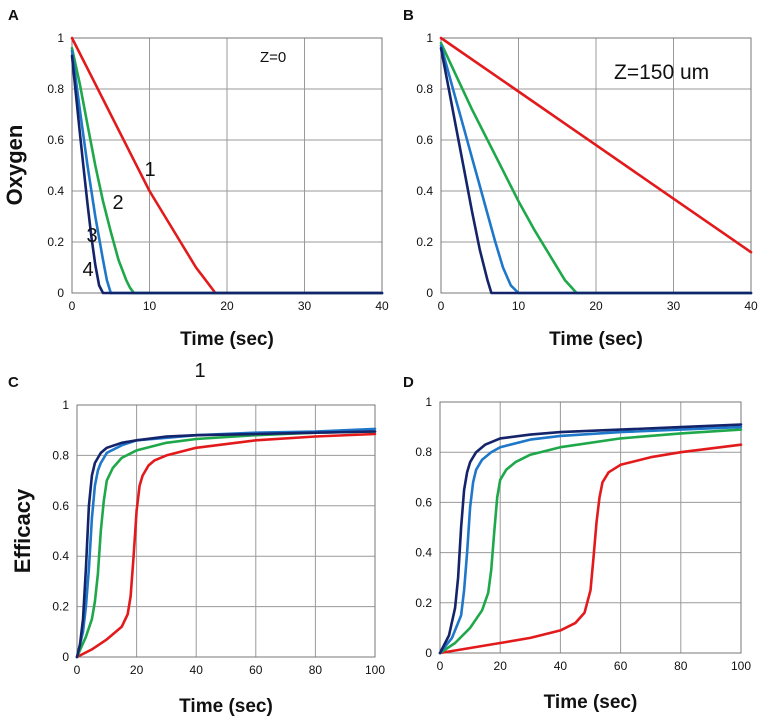 This screenshot has width=765, height=723. Describe the element at coordinates (13, 15) in the screenshot. I see `panel-letter: A` at that location.